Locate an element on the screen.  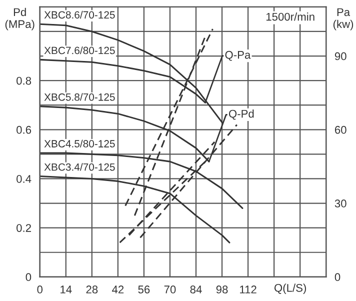
y2-tick-label: 30 is located at coordinates (340, 204).